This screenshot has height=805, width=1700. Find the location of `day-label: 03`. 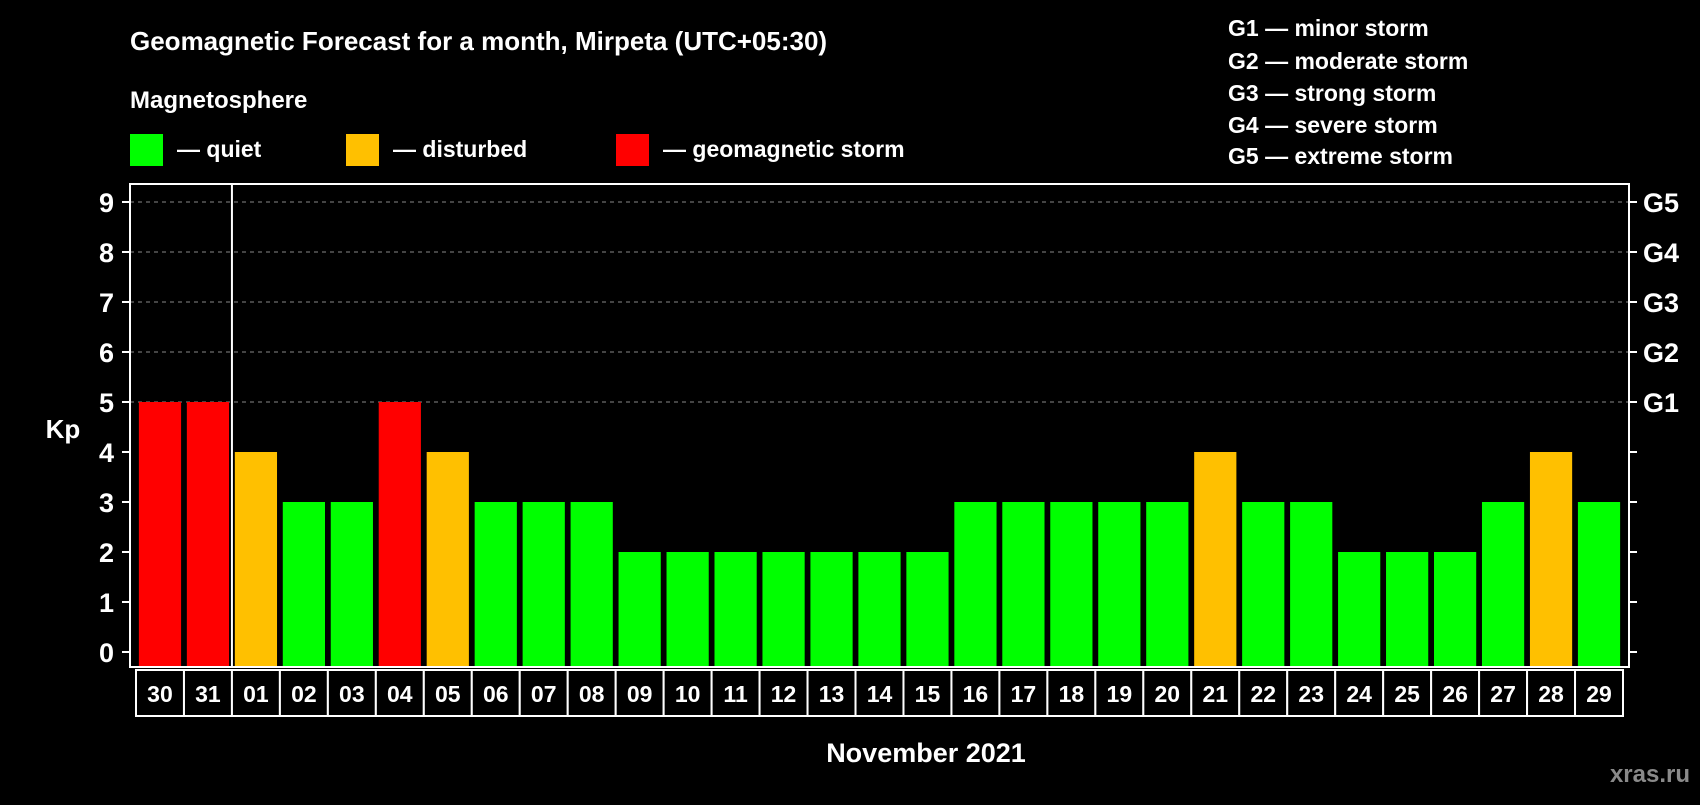

day-label: 03 is located at coordinates (352, 694).